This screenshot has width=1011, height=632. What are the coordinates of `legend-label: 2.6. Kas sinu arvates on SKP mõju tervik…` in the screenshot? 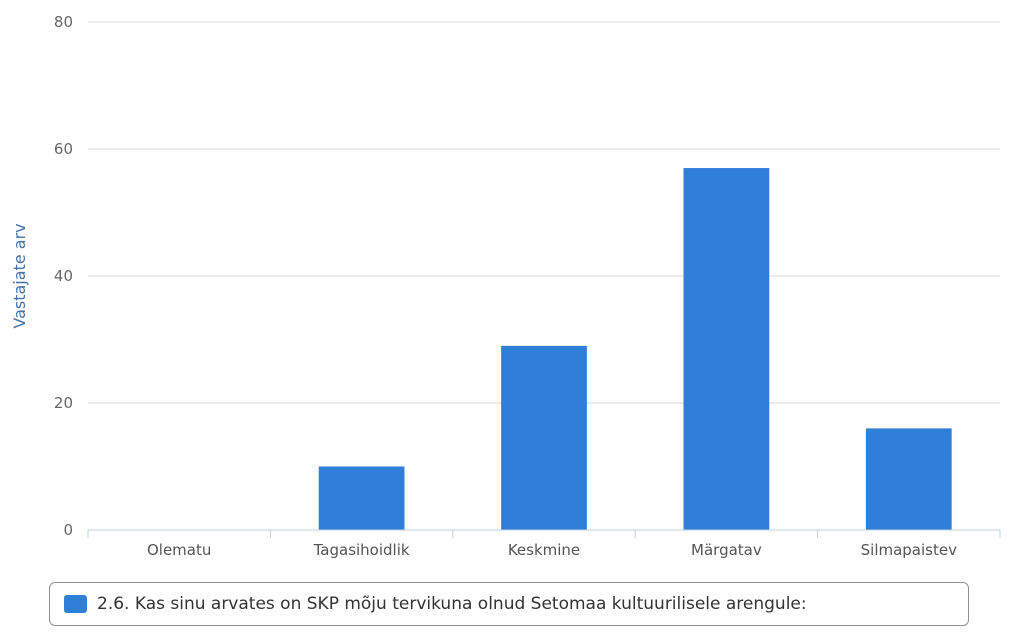 It's located at (452, 604).